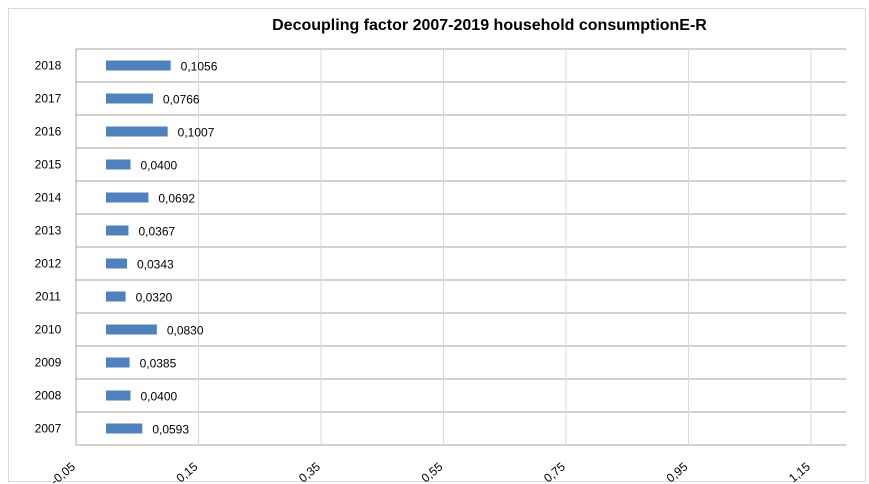 This screenshot has width=869, height=484. Describe the element at coordinates (48, 264) in the screenshot. I see `y-tick-label: 2012` at that location.